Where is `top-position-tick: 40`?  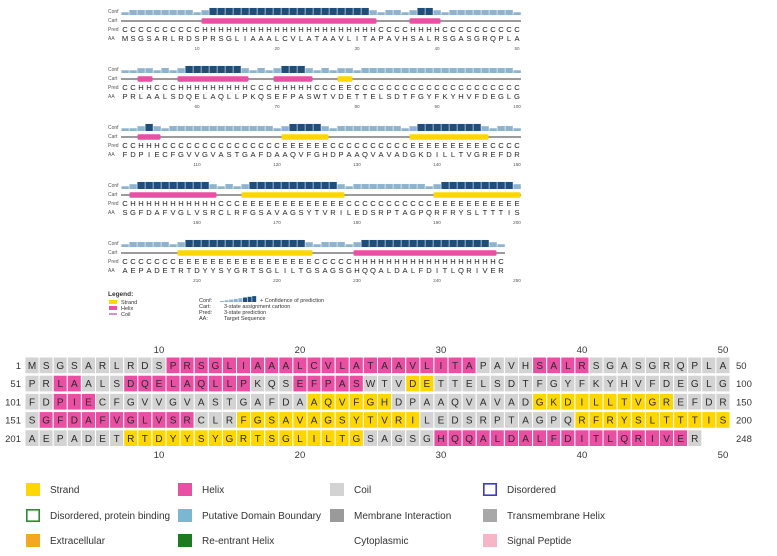 top-position-tick: 40 is located at coordinates (582, 350).